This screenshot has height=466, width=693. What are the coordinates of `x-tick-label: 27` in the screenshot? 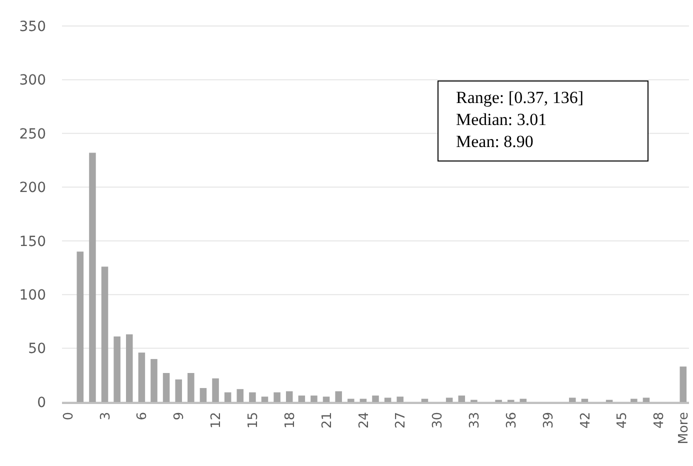 It's located at (401, 420).